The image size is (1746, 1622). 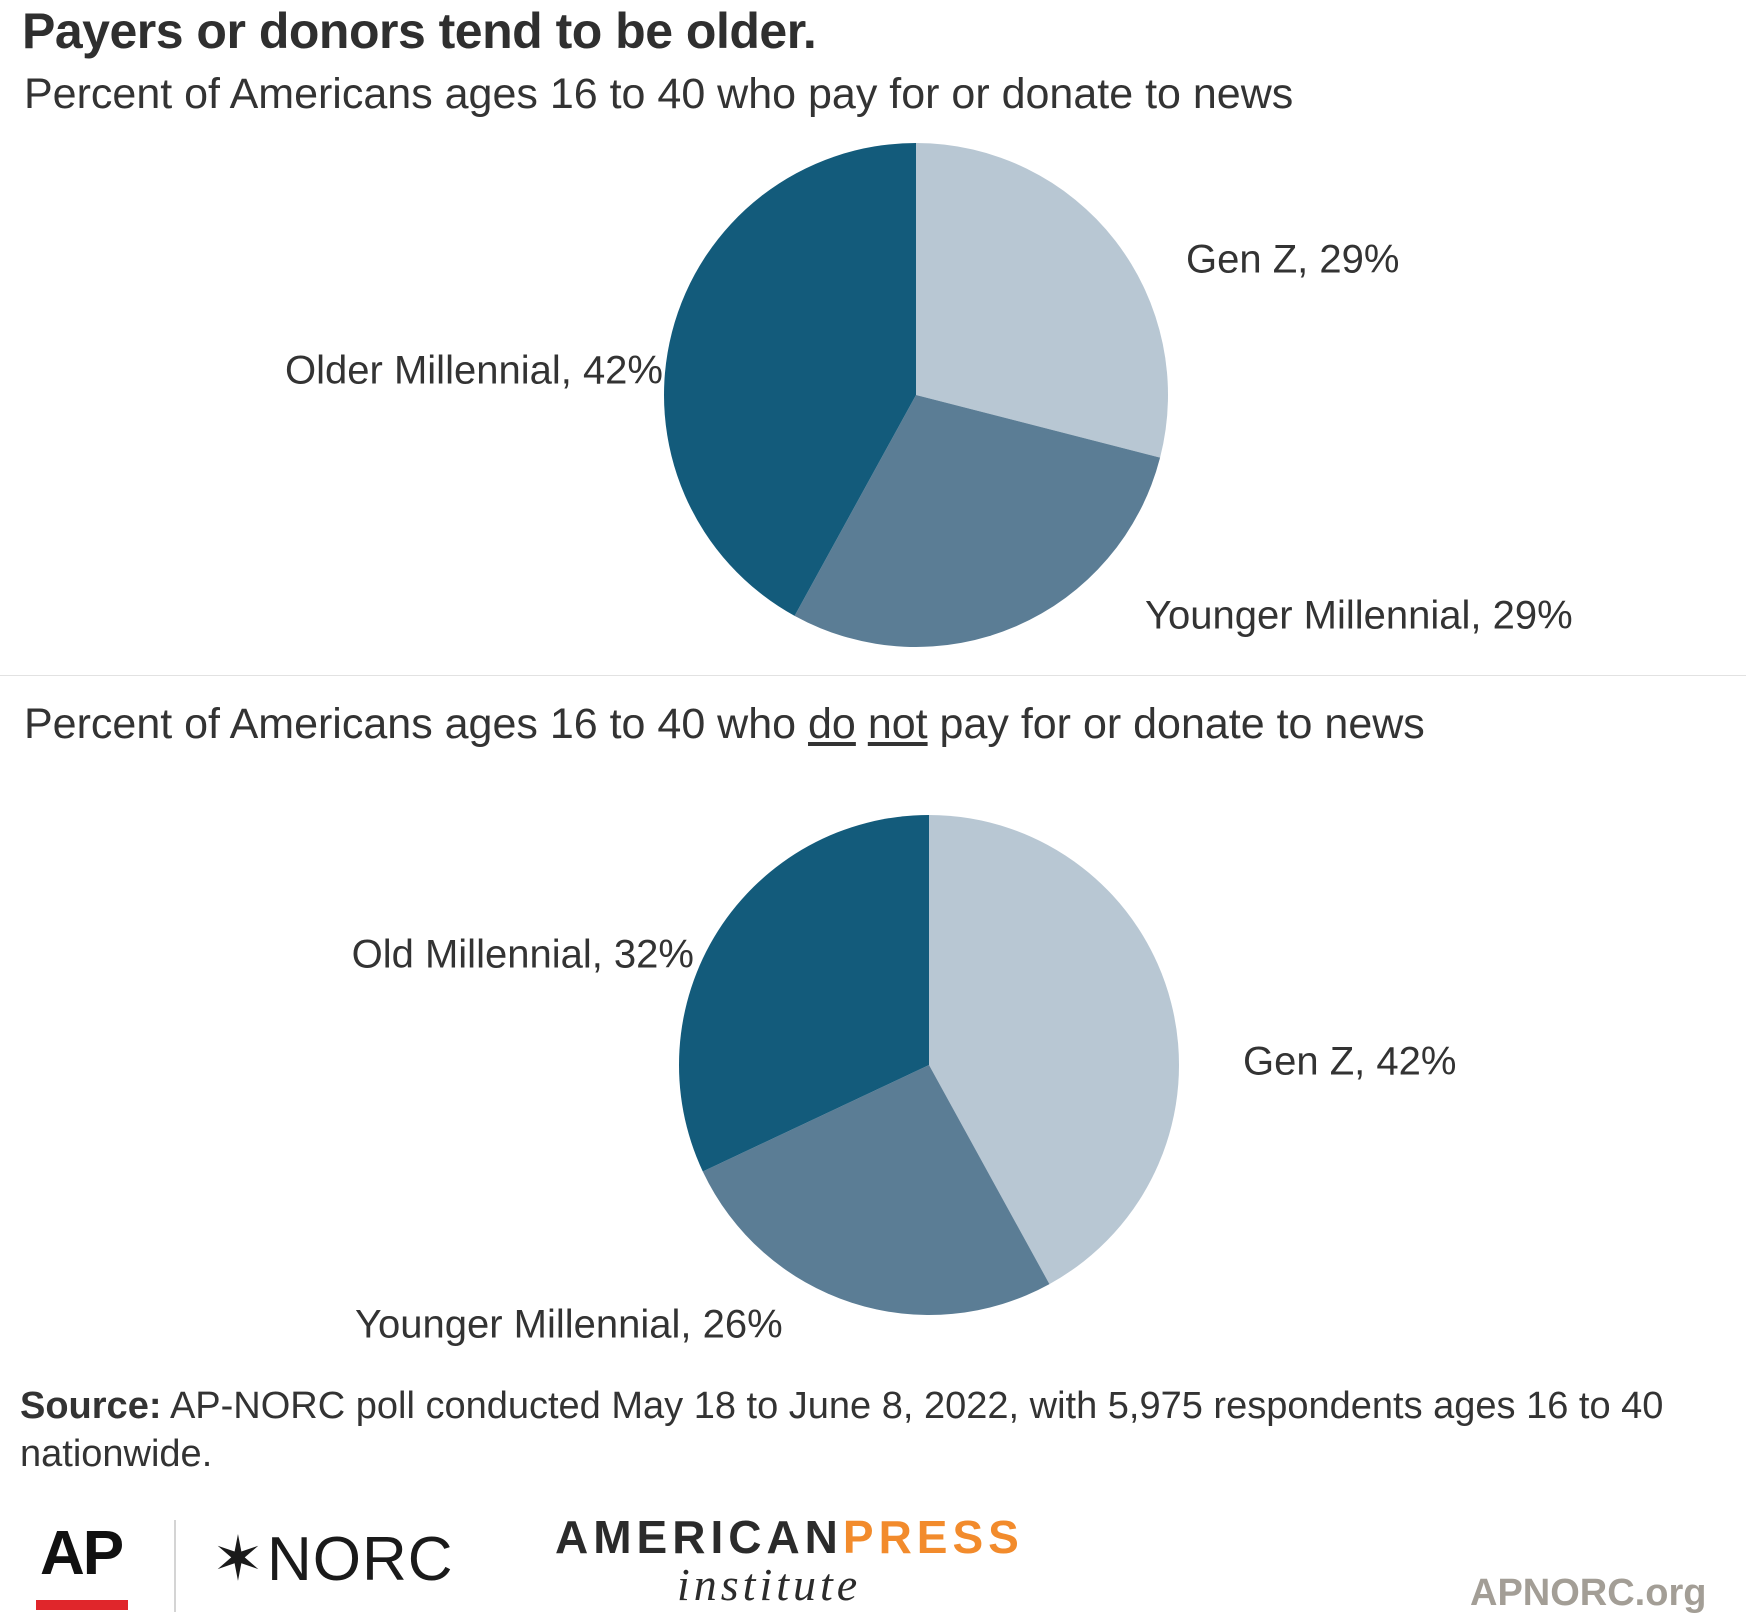 What do you see at coordinates (416, 724) in the screenshot?
I see `subtitle-part-1: Percent of Americans ages 16 to 40 who` at bounding box center [416, 724].